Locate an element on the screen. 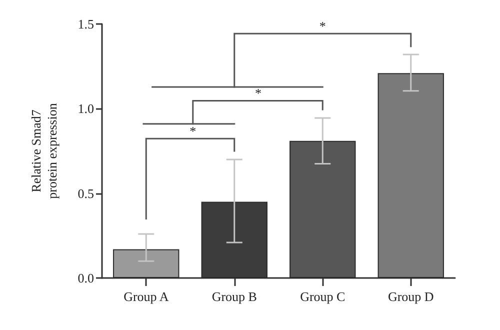 Image resolution: width=500 pixels, height=330 pixels. y-tick-label: 0.0 is located at coordinates (86, 278).